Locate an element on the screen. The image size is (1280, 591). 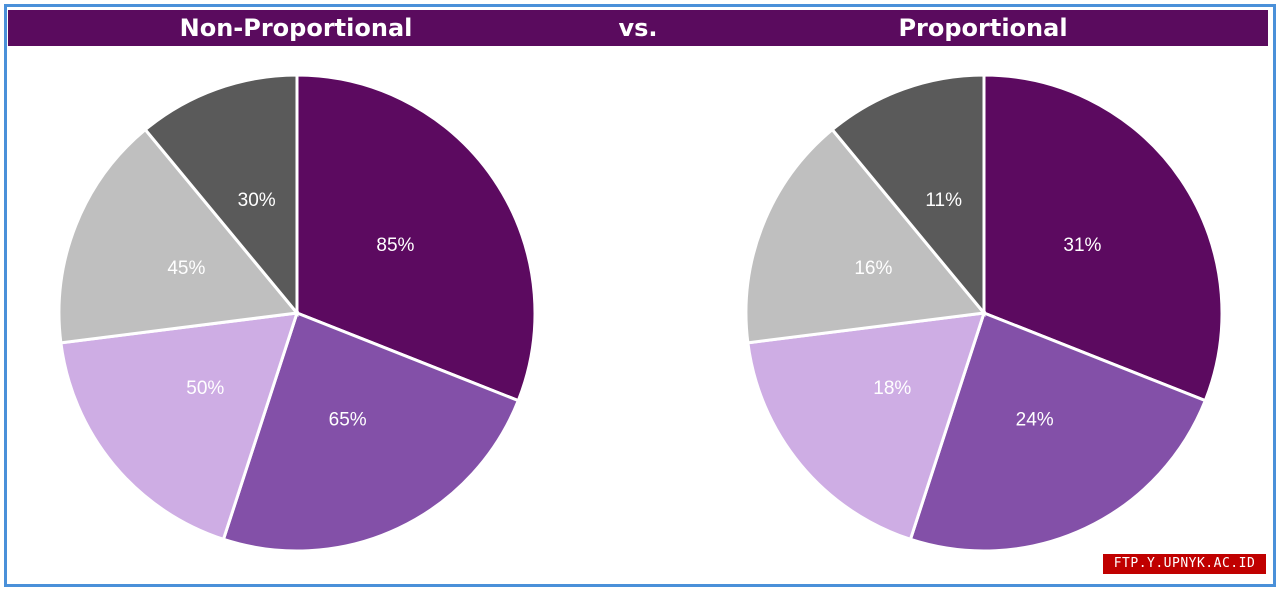
non-proportional-slice-label-4: 45% is located at coordinates (186, 268).